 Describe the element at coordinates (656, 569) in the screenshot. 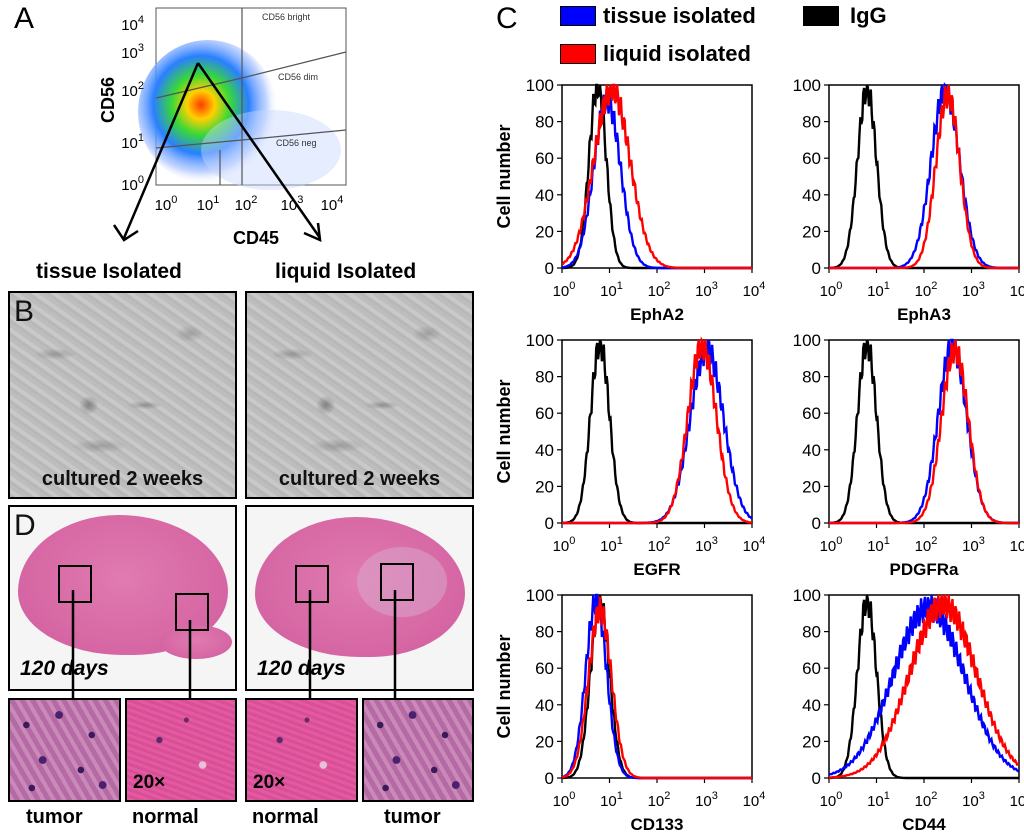

I see `histogram-title: EGFR` at that location.